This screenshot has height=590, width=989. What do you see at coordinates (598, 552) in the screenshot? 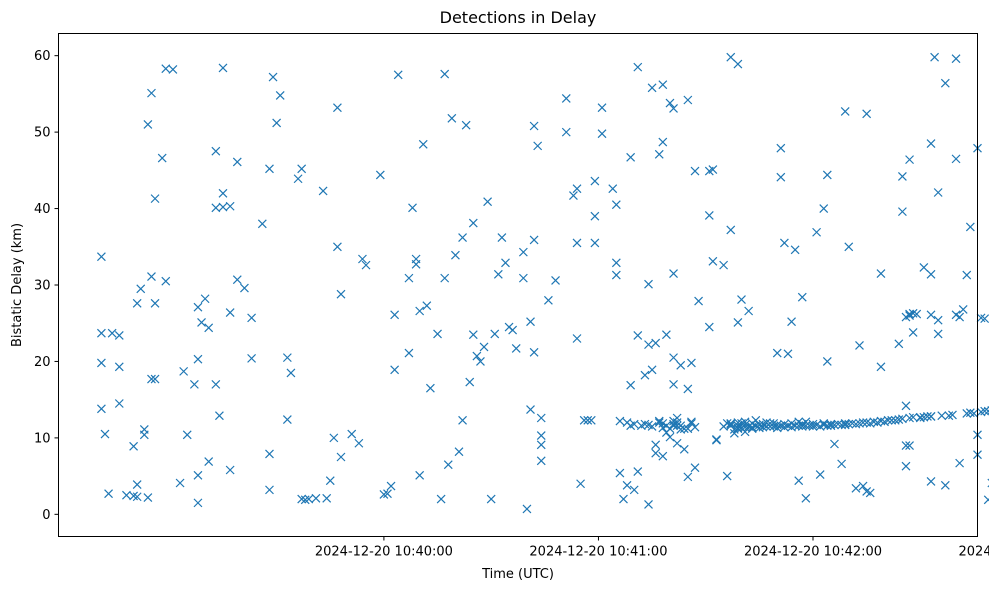
I see `x-tick-label: 2024-12-20 10:41:00` at bounding box center [598, 552].